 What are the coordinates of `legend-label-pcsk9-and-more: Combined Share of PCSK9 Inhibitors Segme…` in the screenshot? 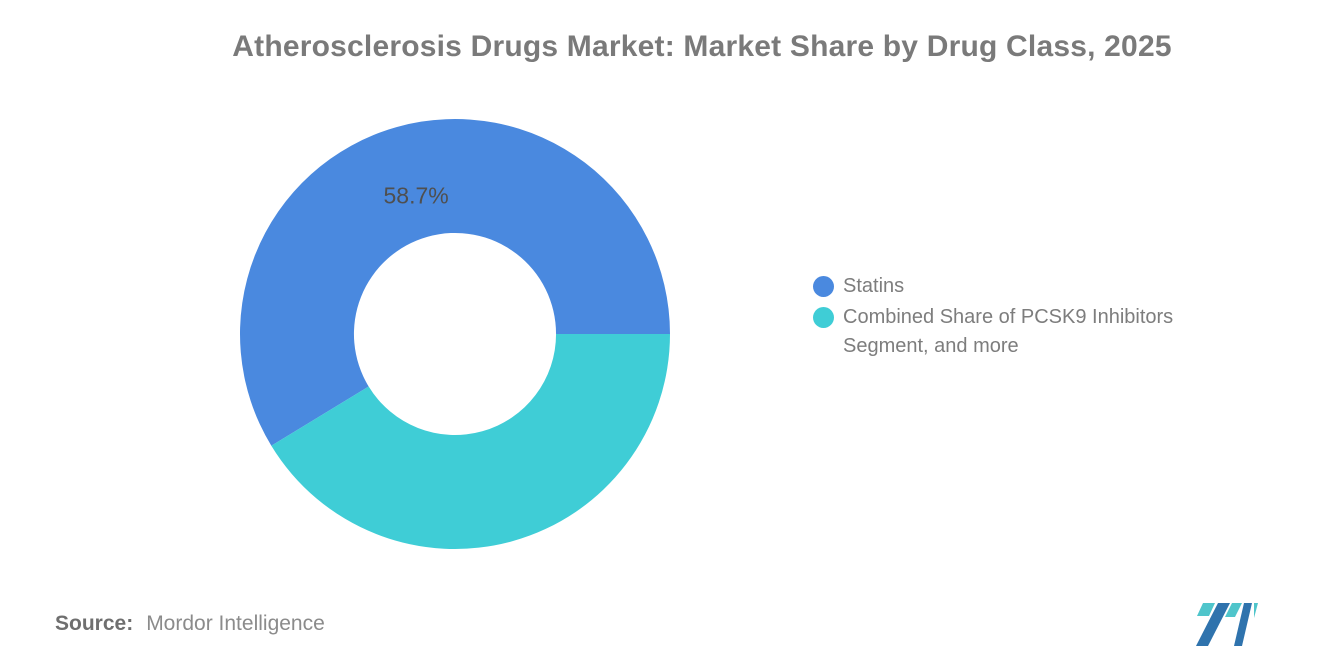 It's located at (1008, 331).